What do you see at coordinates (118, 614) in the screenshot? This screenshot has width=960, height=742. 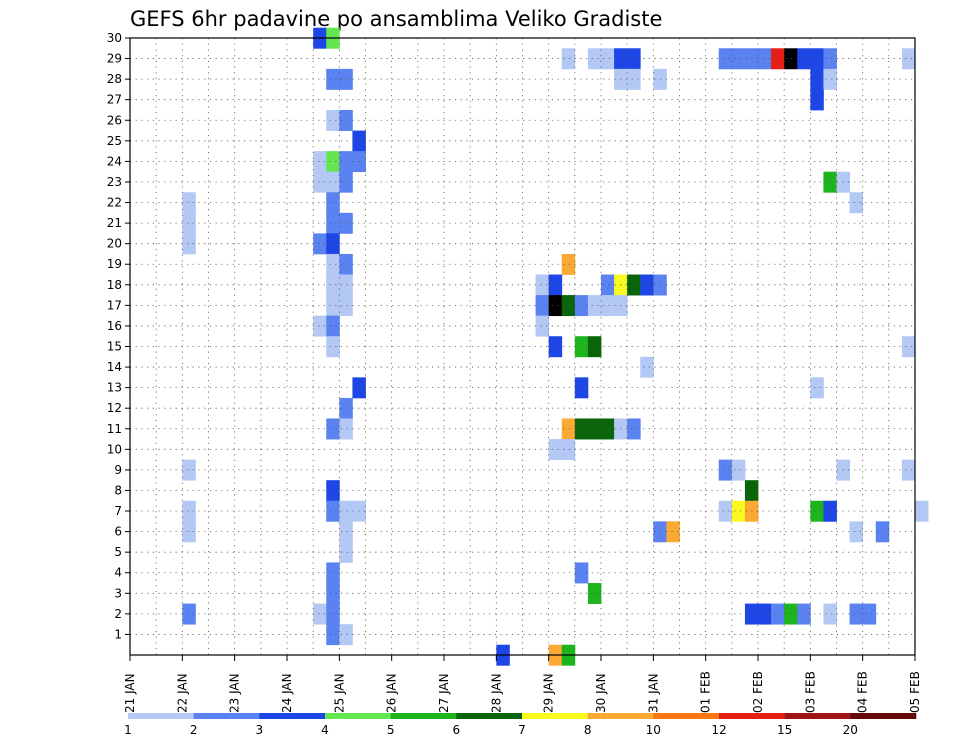 I see `y-tick-label: 2` at bounding box center [118, 614].